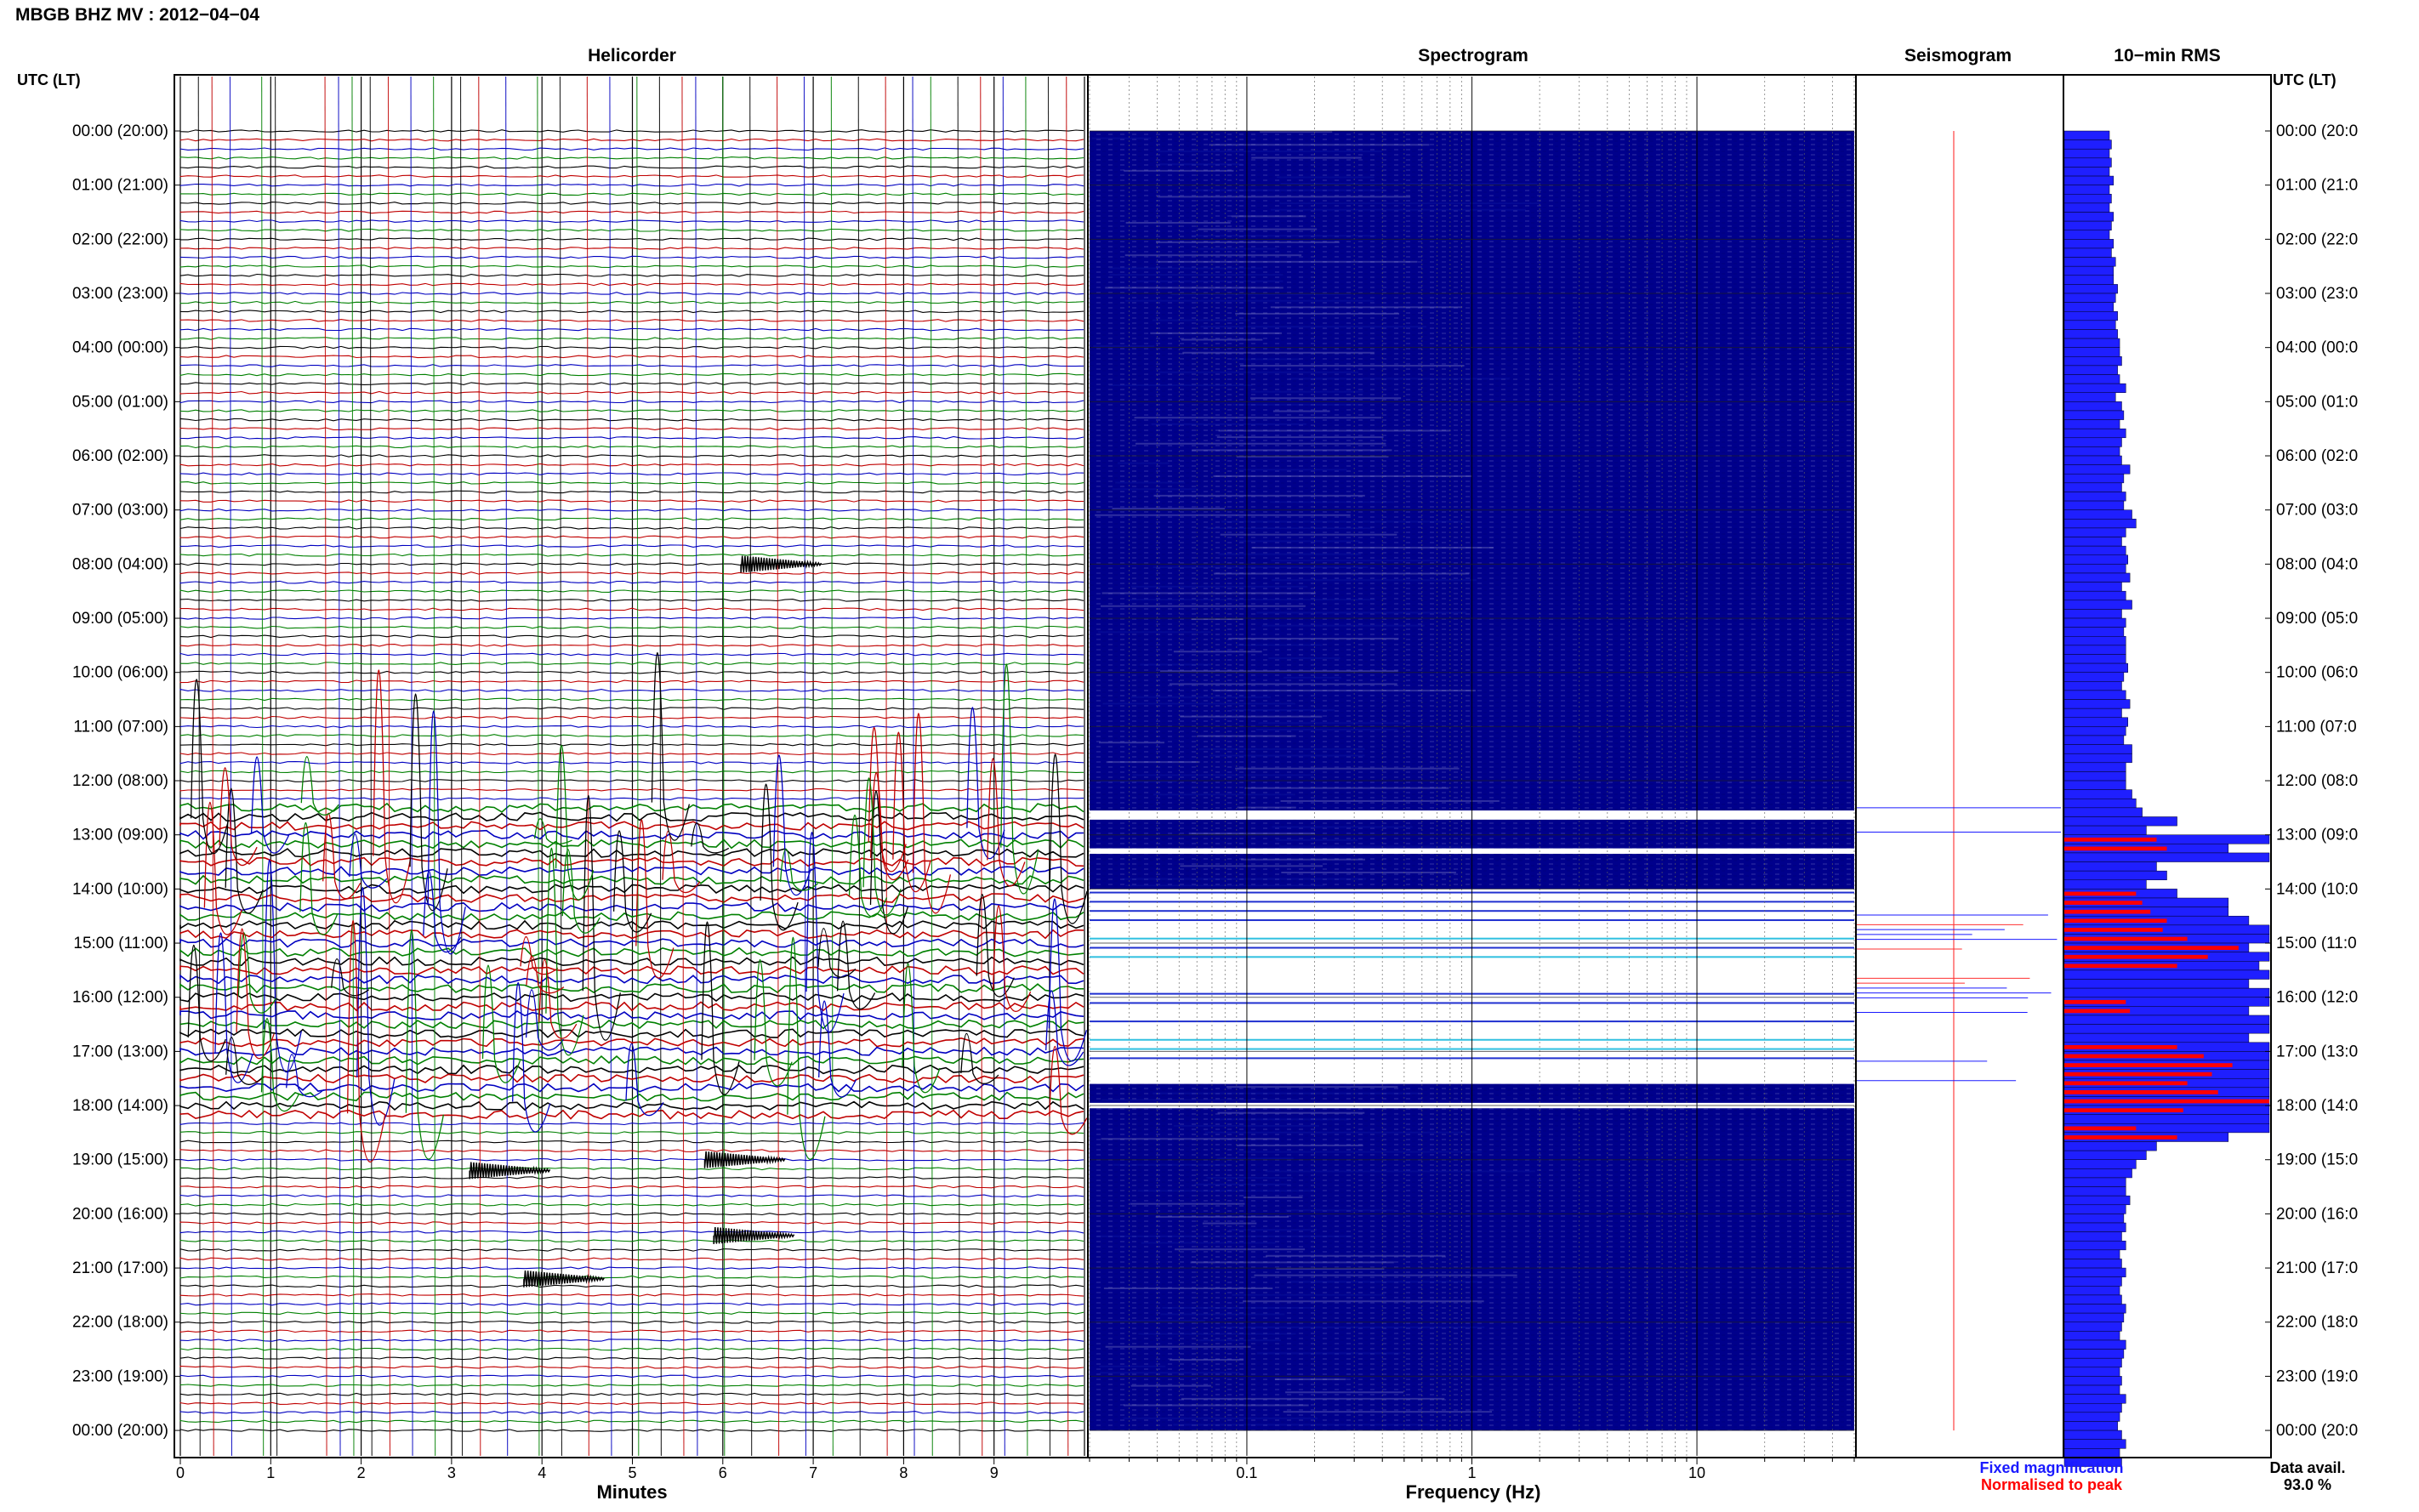  I want to click on time-tick-label-left: 01:00 (21:00), so click(120, 186).